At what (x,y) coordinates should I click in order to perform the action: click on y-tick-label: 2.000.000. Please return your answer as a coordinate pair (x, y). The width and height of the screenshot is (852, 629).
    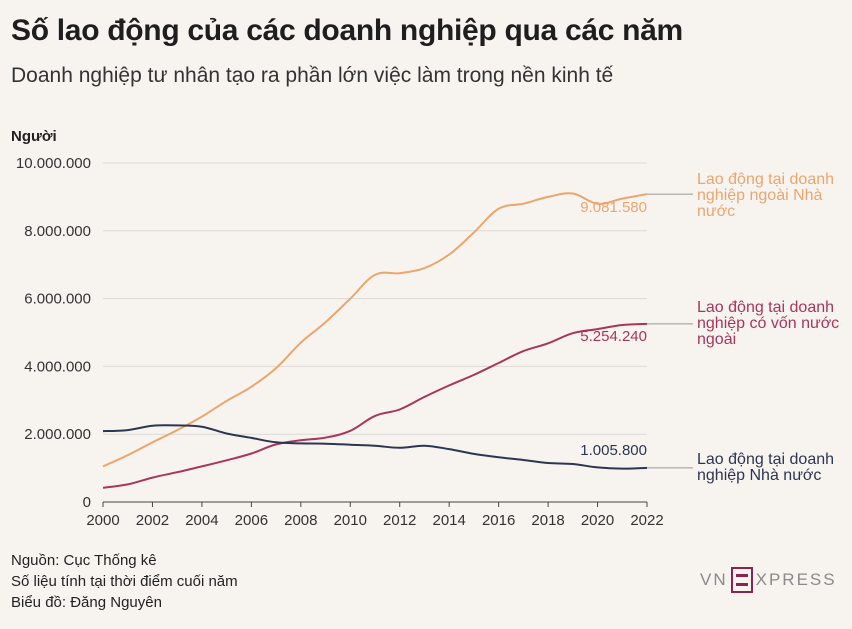
    Looking at the image, I should click on (57, 434).